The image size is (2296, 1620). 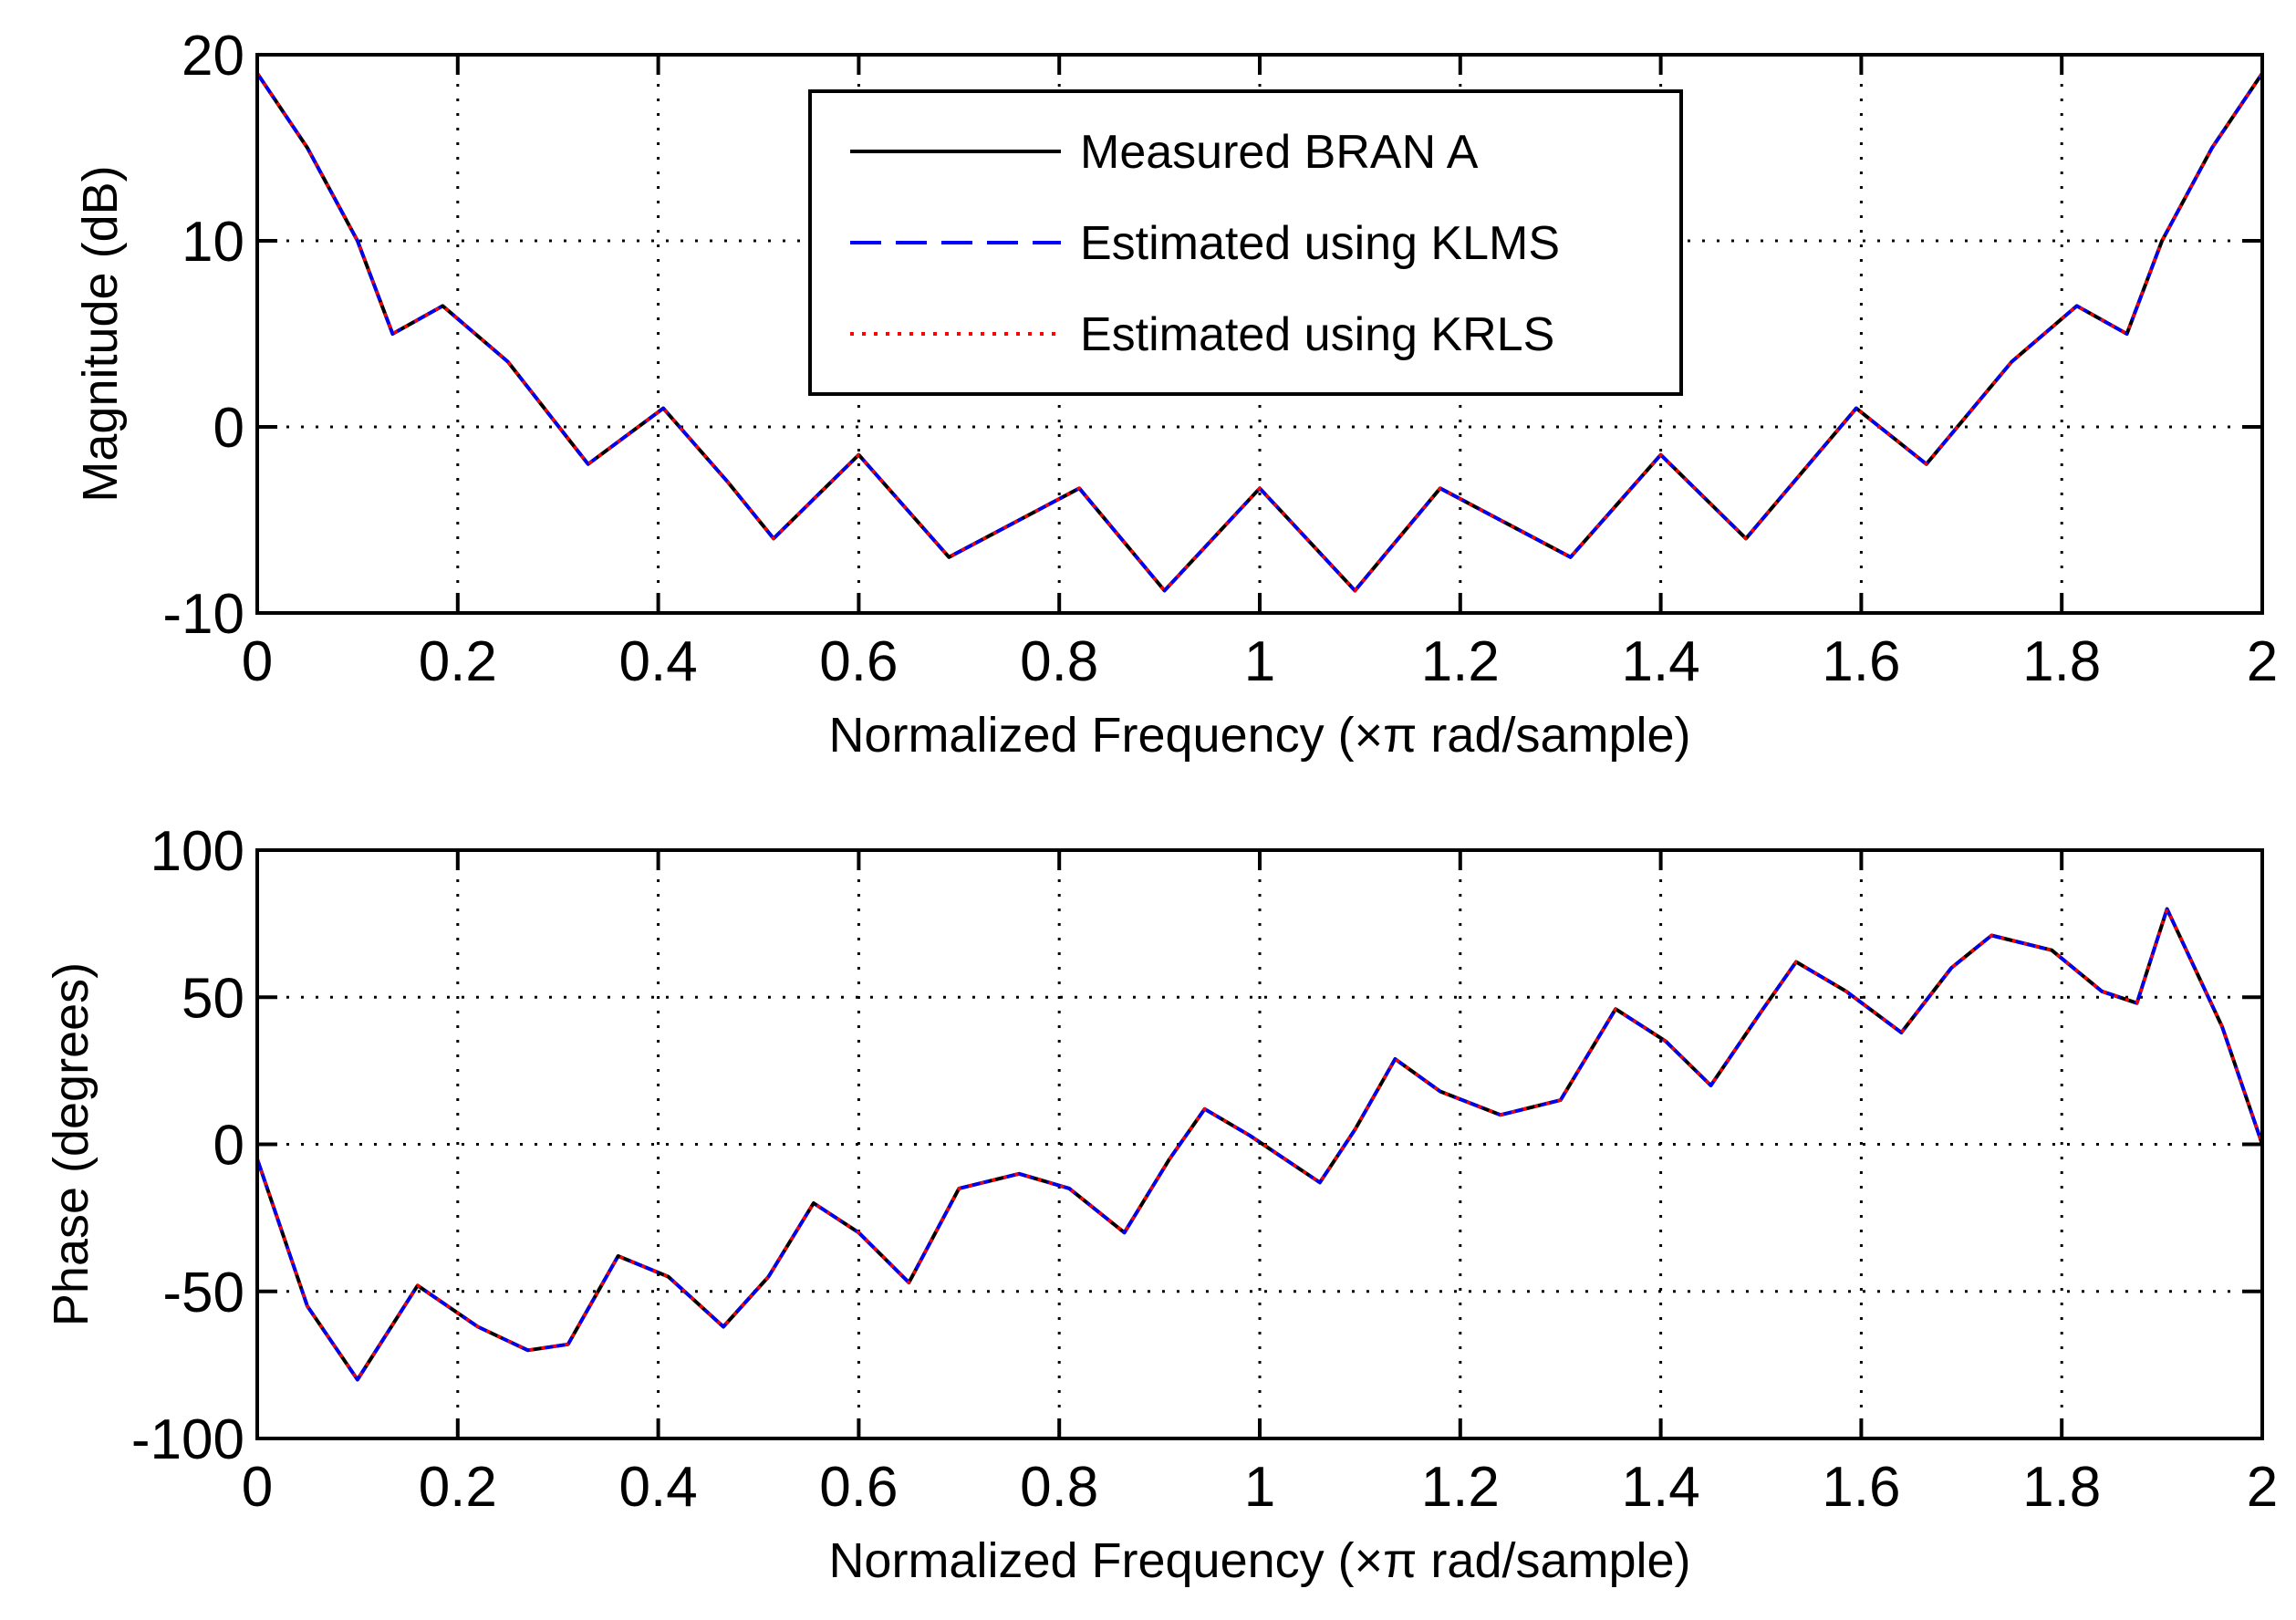 I want to click on magnitude-xtick-label: 1, so click(x=1259, y=661).